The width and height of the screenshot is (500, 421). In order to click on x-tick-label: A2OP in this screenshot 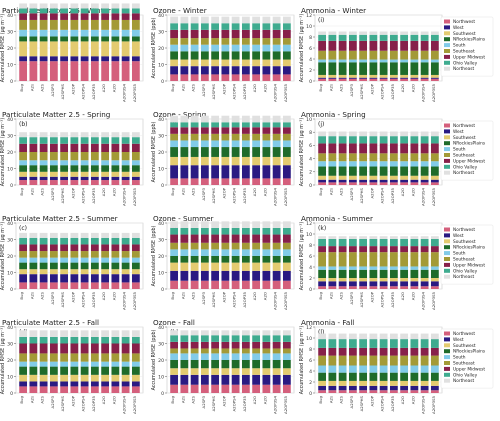, I will do `click(223, 296)`.